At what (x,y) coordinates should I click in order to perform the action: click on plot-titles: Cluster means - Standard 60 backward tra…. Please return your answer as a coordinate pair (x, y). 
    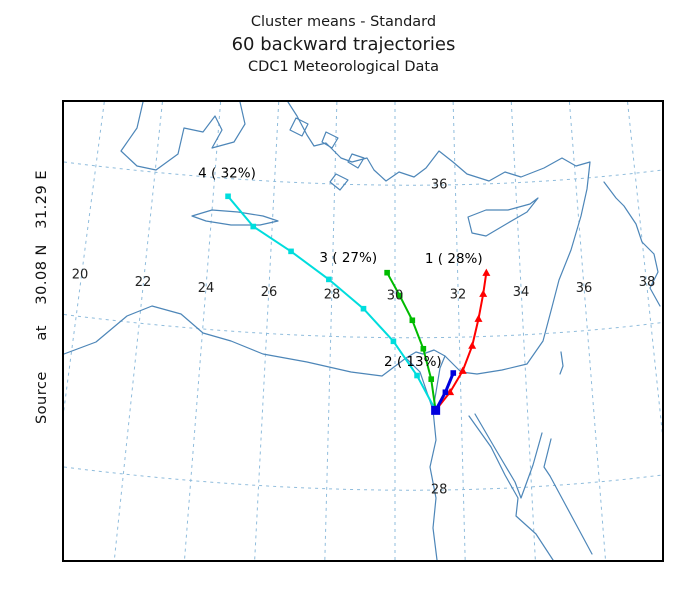
    Looking at the image, I should click on (343, 45).